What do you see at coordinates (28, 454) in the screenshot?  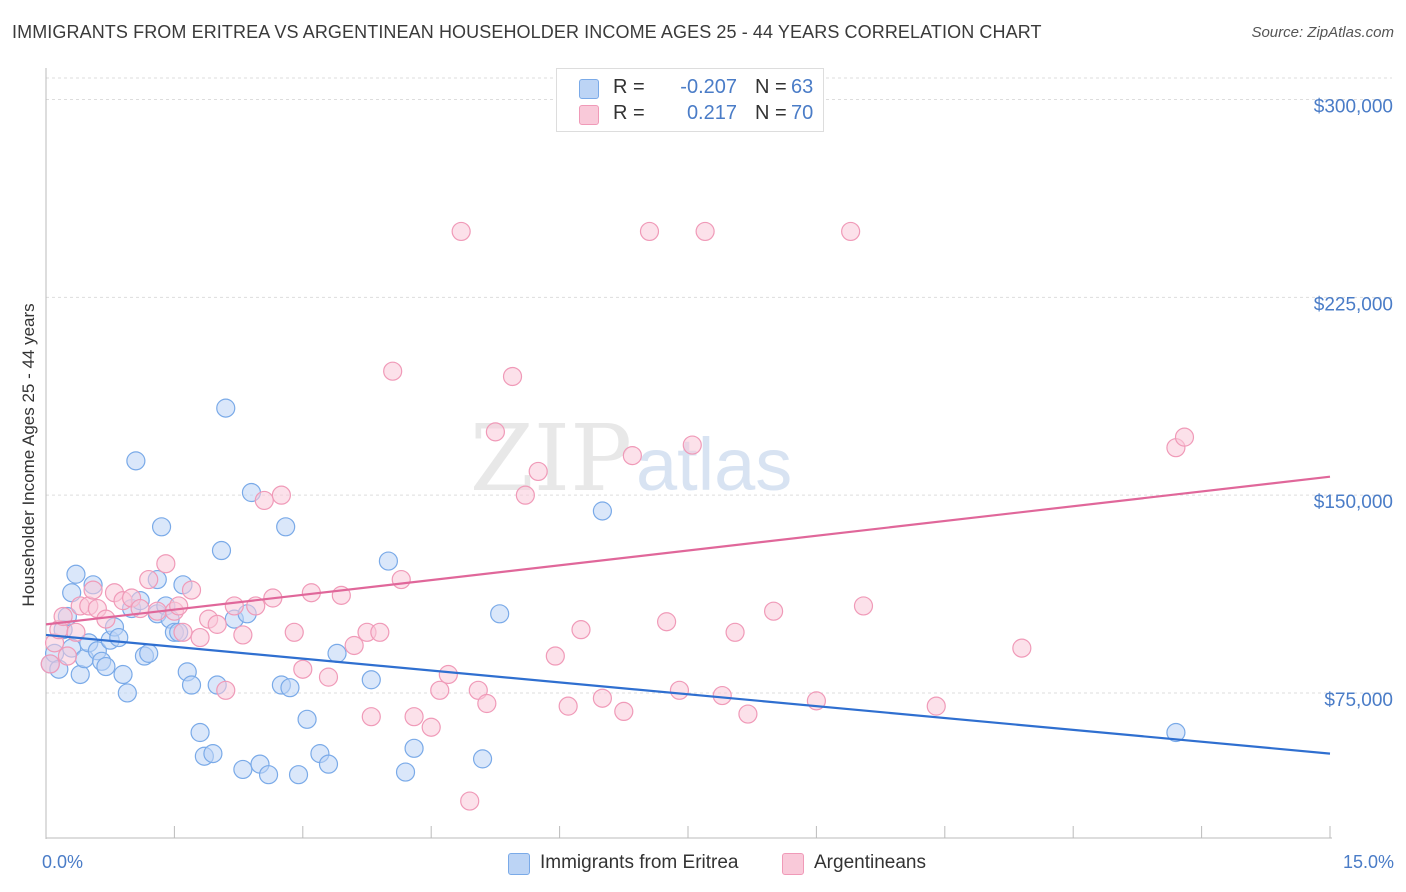 I see `y-axis-label: Householder Income Ages 25 - 44 years` at bounding box center [28, 454].